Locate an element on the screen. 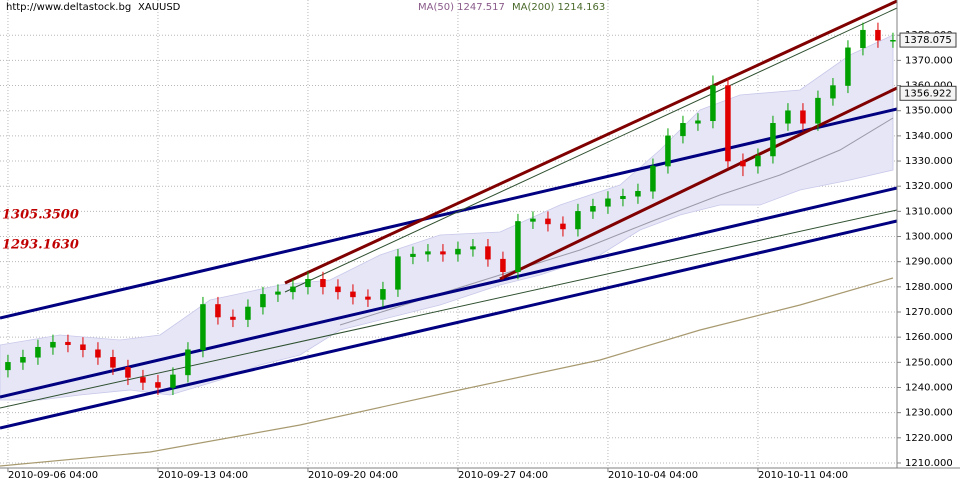 The width and height of the screenshot is (960, 481). ma200-readout: MA(200) 1214.163 is located at coordinates (558, 7).